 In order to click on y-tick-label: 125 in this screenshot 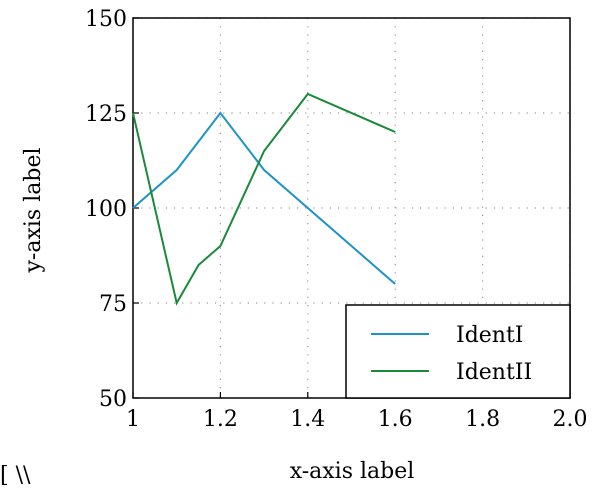, I will do `click(106, 114)`.